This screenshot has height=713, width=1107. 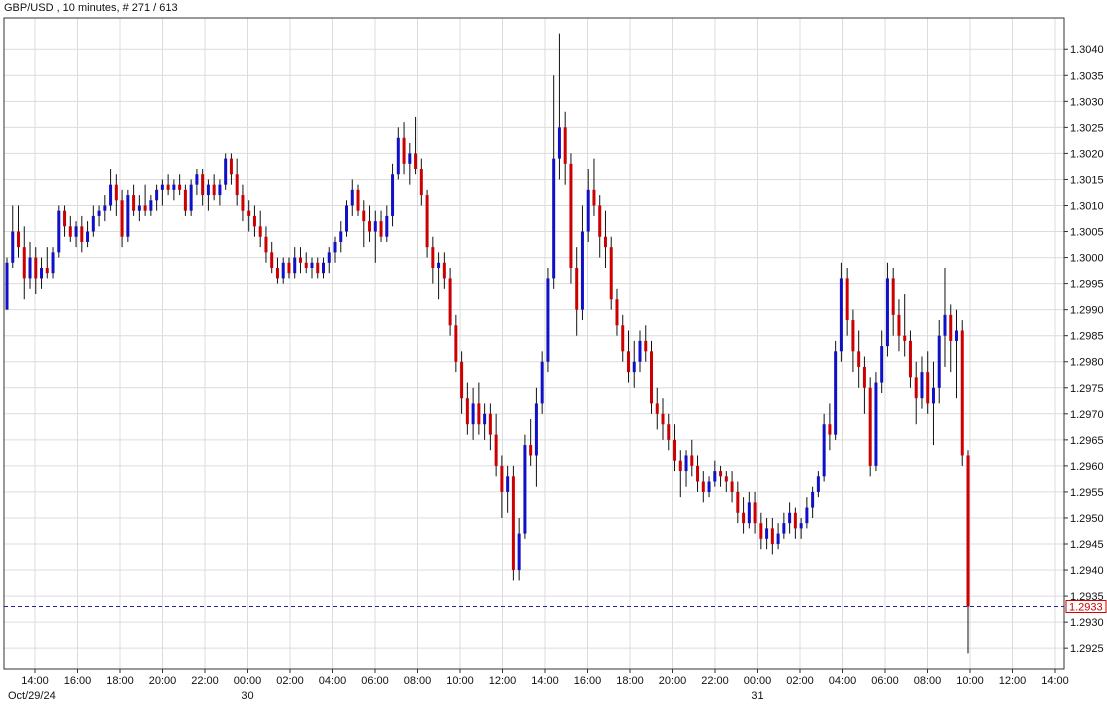 I want to click on y-tick-label: 1.3020, so click(x=1087, y=154).